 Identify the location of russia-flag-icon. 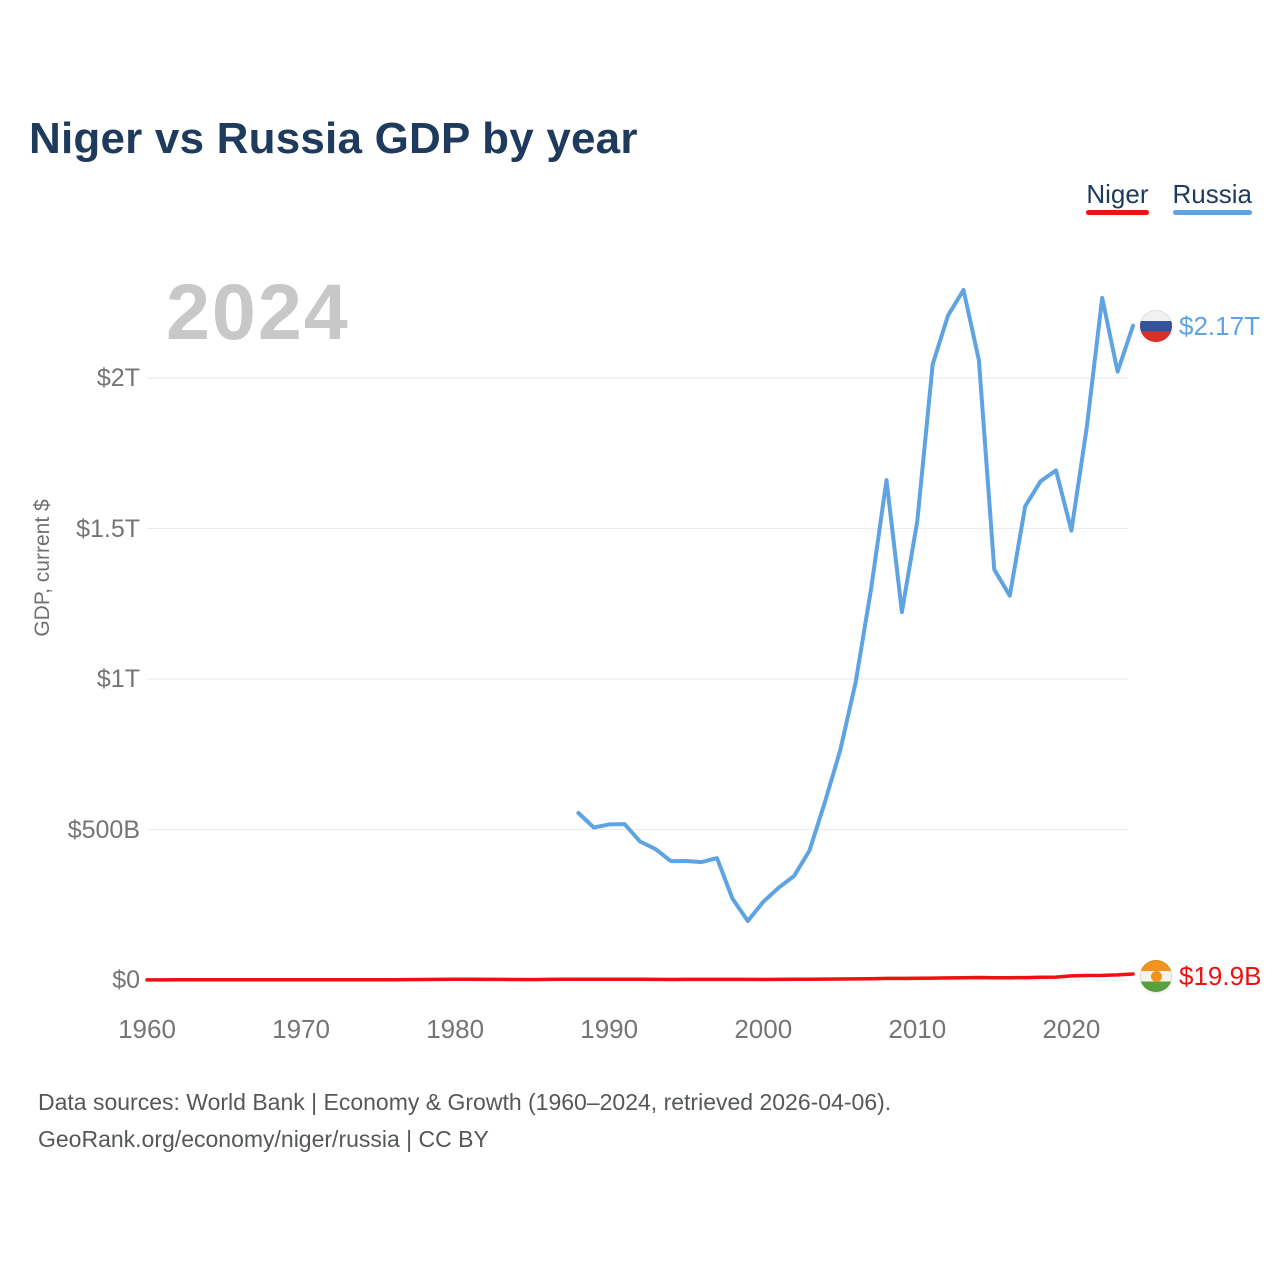
(1156, 325).